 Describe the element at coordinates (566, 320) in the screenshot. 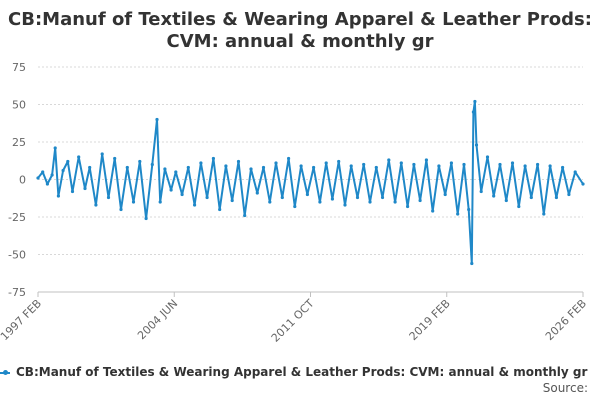

I see `x-tick-label: 2026 FEB` at that location.